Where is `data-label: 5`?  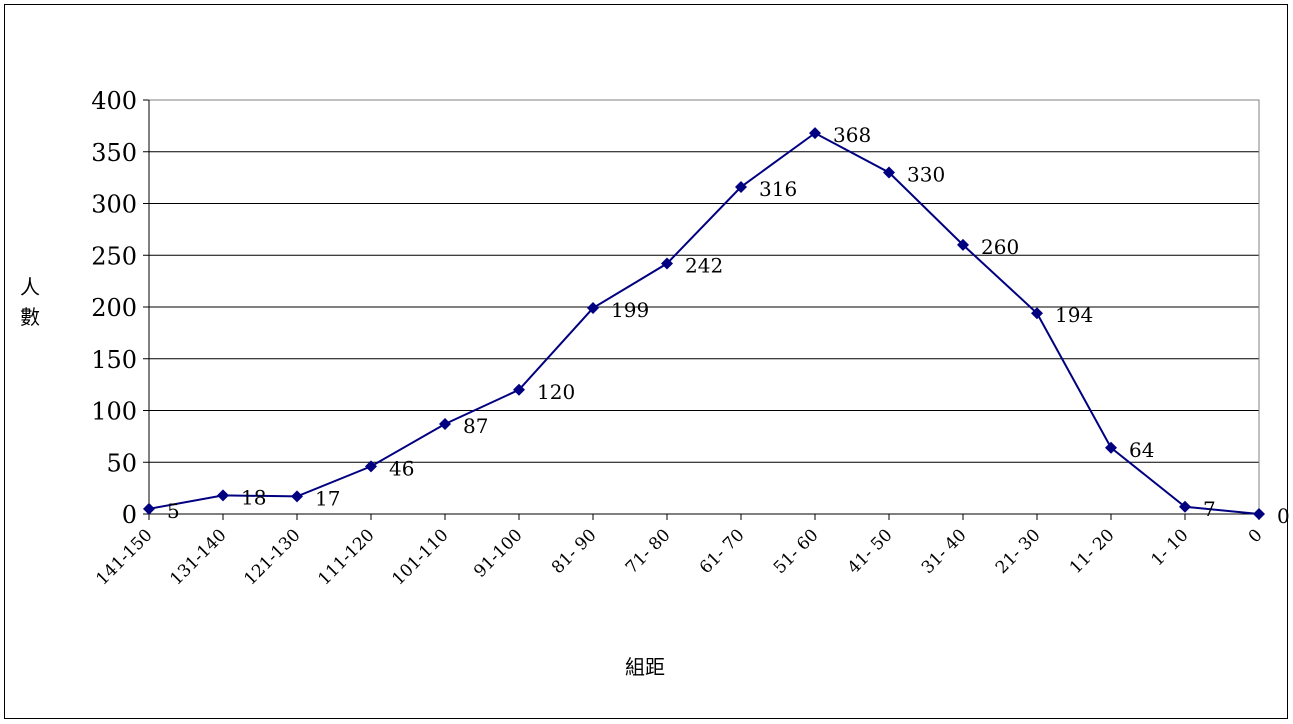 data-label: 5 is located at coordinates (173, 511).